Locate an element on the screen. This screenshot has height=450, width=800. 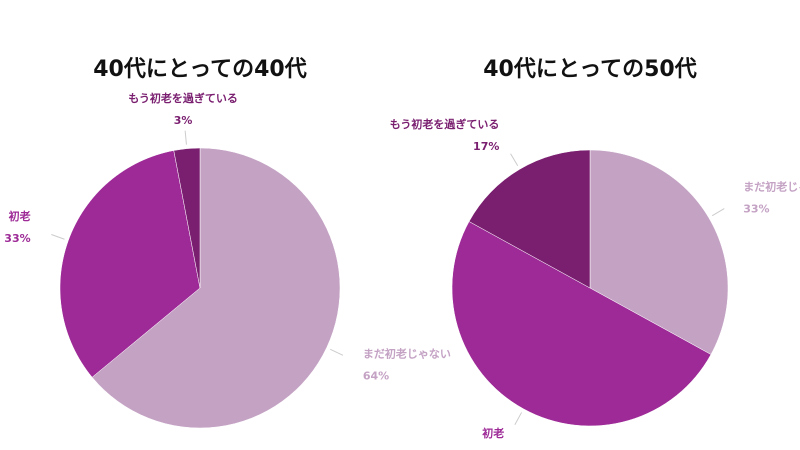
chart-title: 40代にとっての50代 is located at coordinates (589, 69).